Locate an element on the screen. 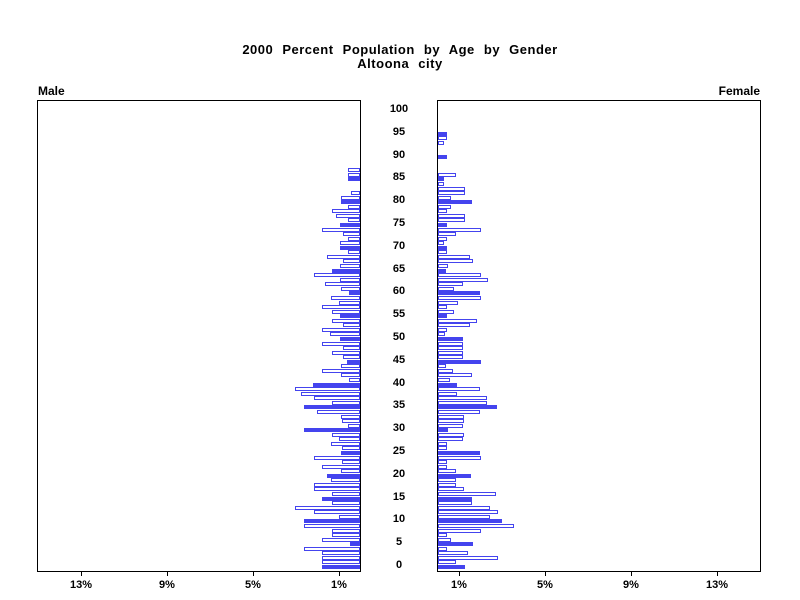 This screenshot has width=800, height=600. female-percent-tick-1-mark is located at coordinates (459, 573).